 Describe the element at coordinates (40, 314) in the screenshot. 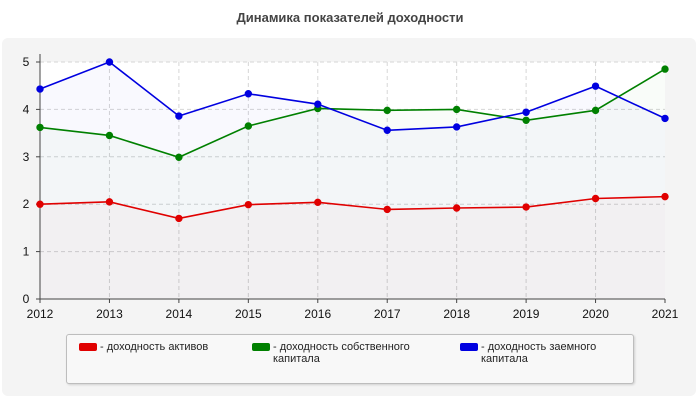

I see `x-tick-label: 2012` at that location.